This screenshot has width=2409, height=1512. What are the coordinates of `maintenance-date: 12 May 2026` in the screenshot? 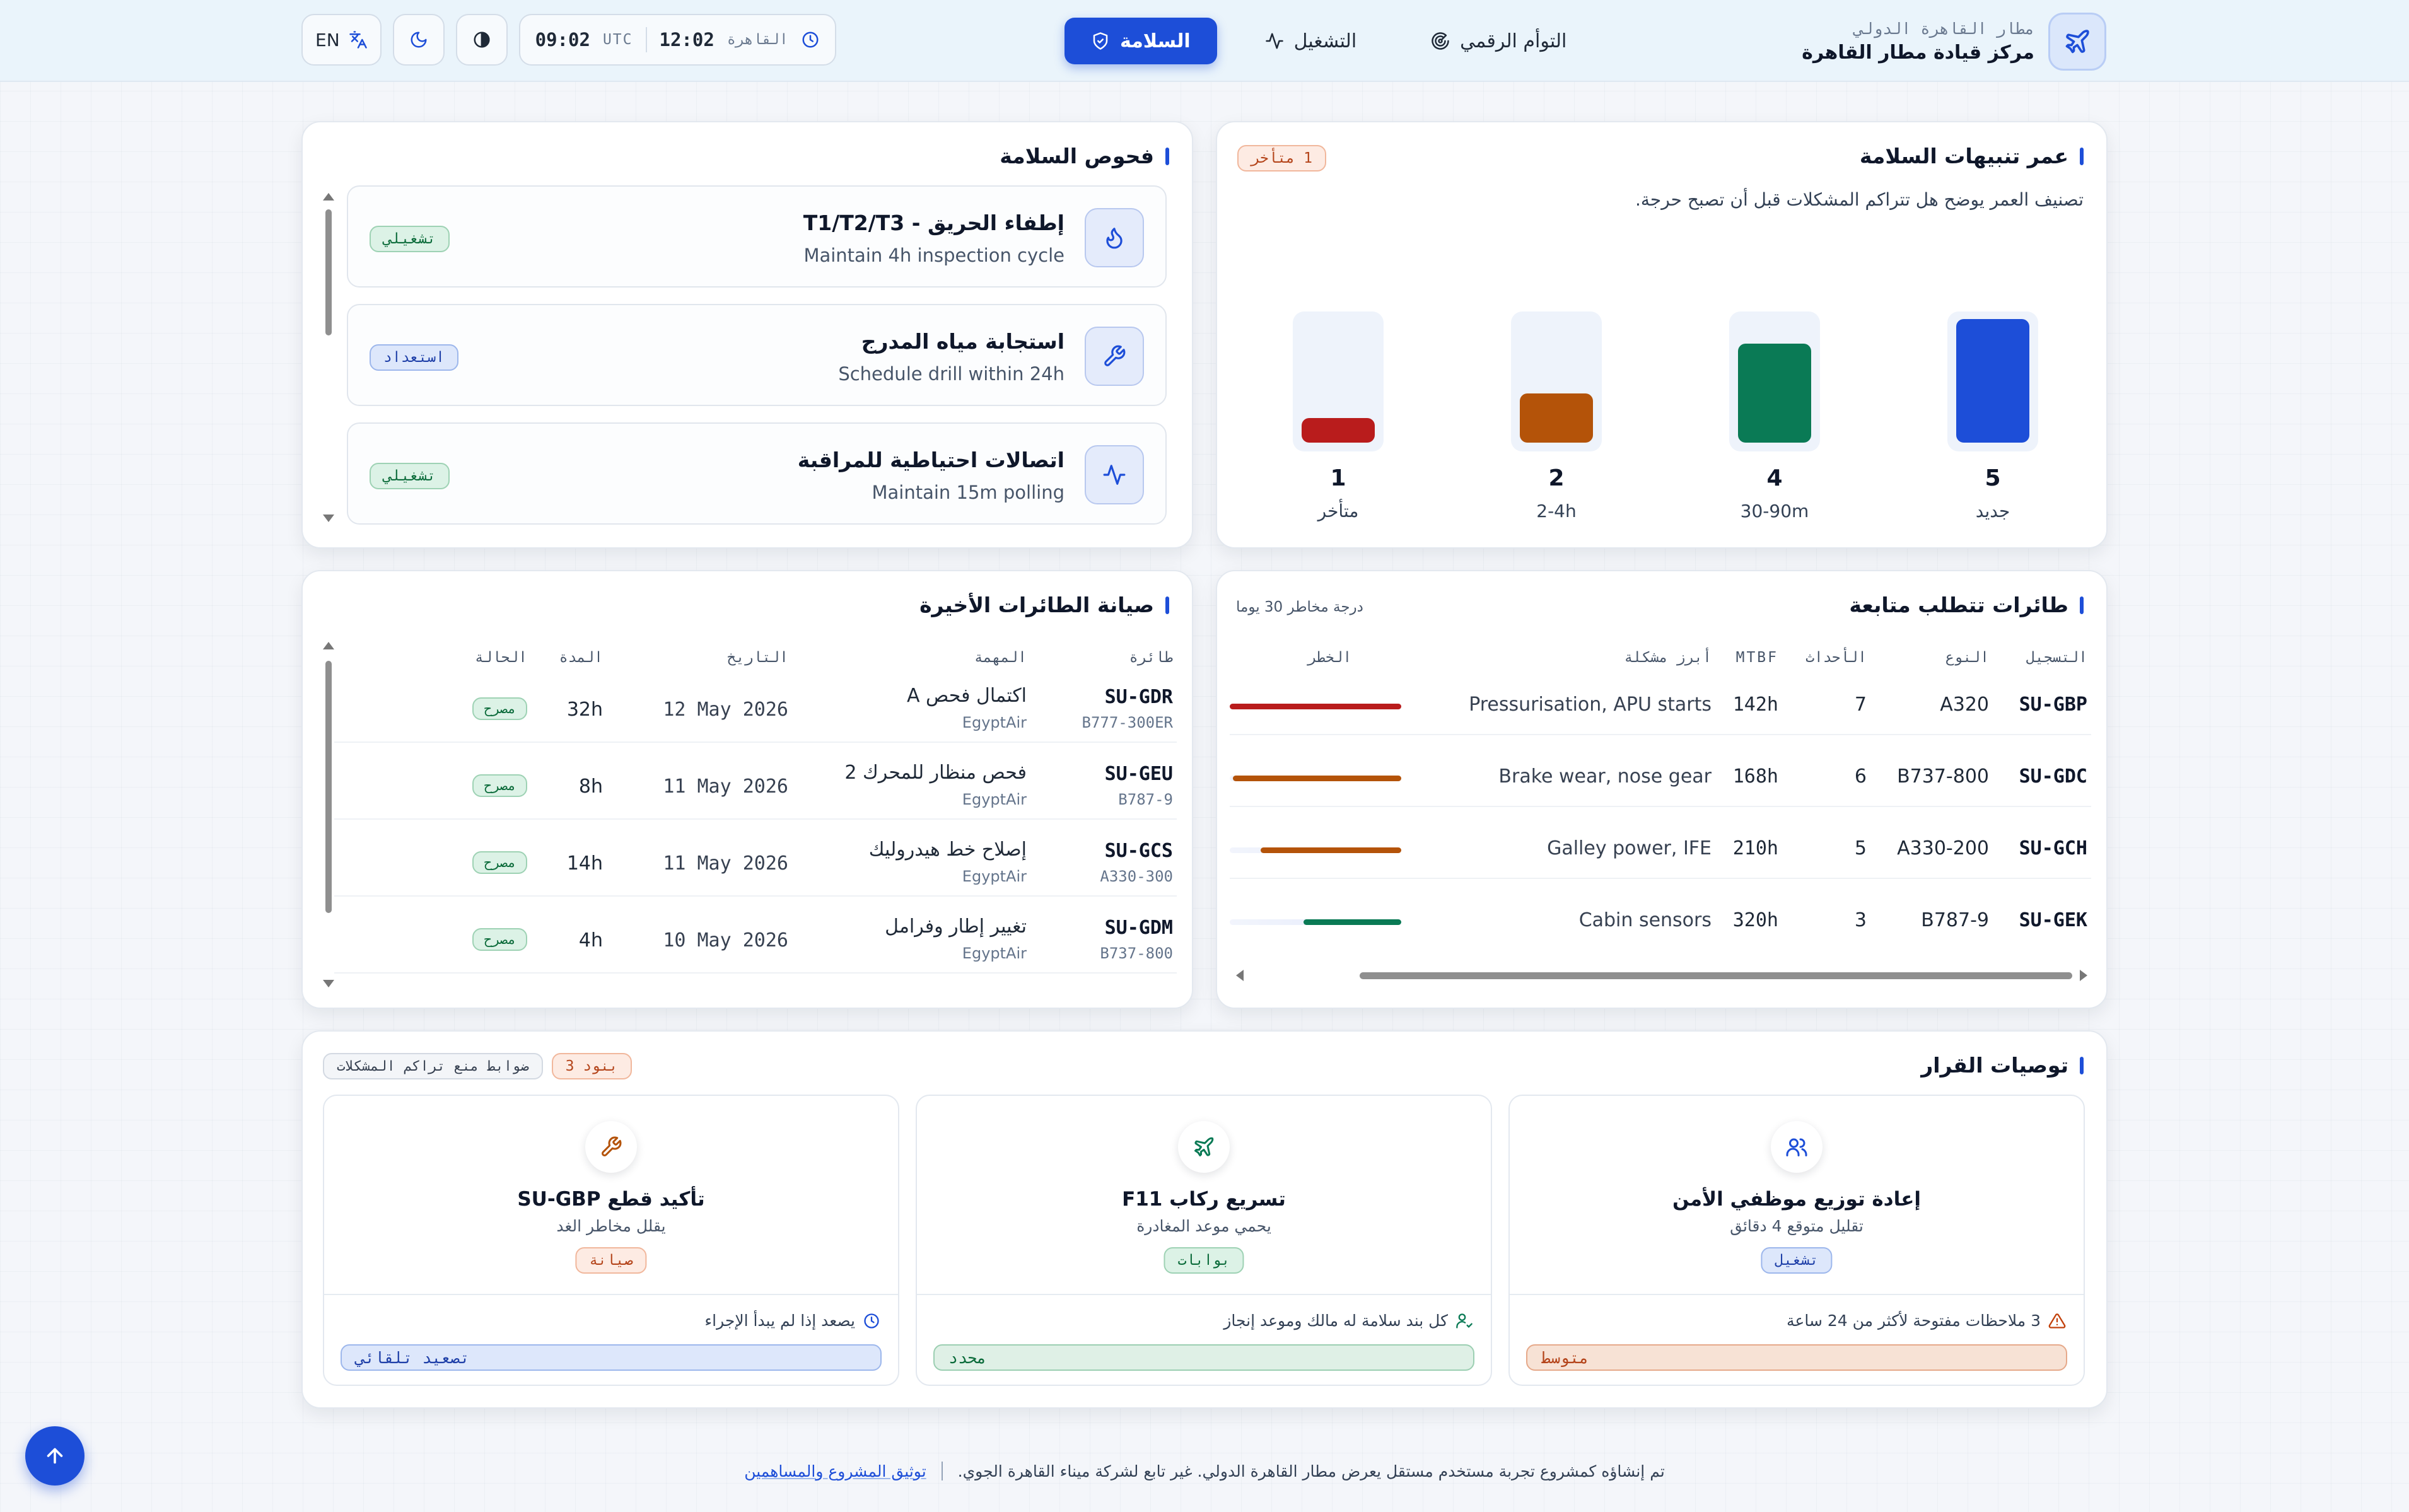 It's located at (725, 710).